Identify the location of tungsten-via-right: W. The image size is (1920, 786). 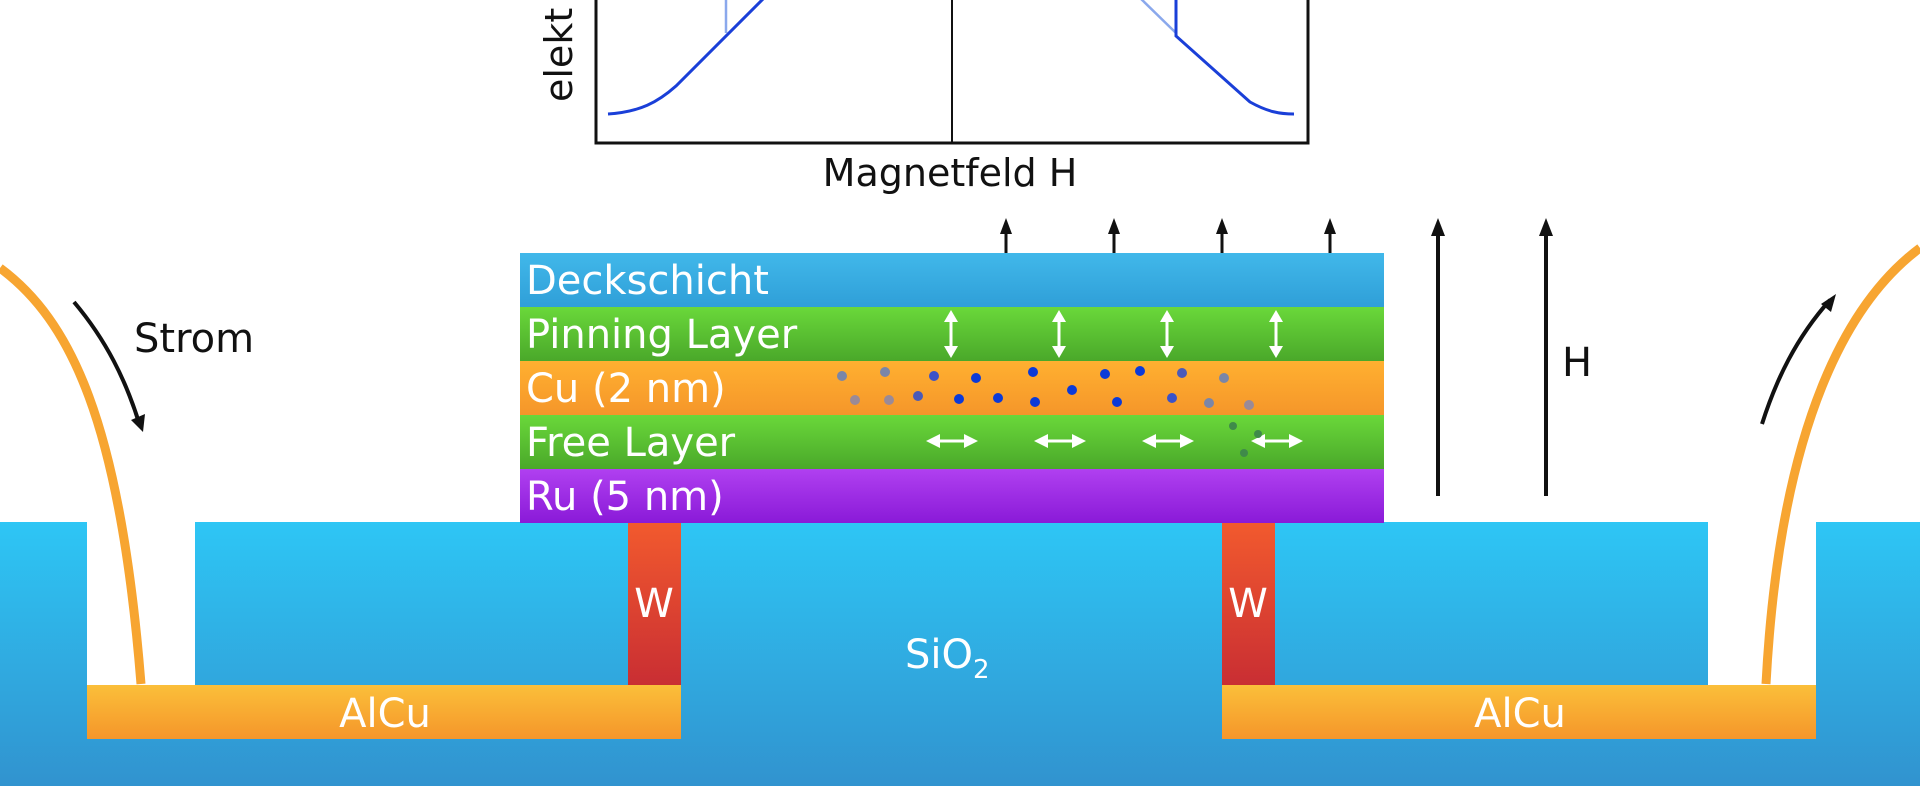
(1248, 603).